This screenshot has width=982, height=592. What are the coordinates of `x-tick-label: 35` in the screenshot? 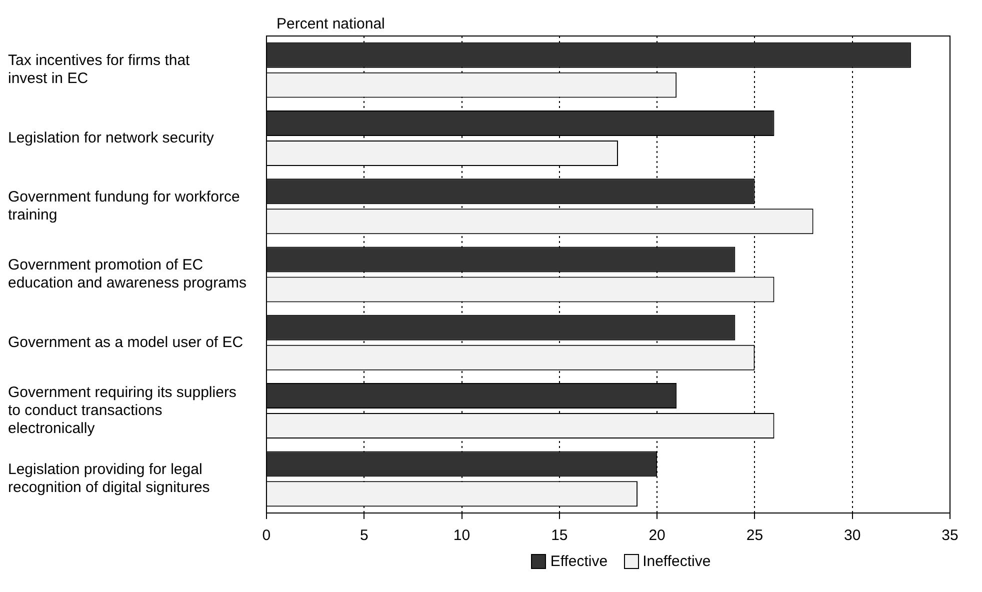 It's located at (950, 535).